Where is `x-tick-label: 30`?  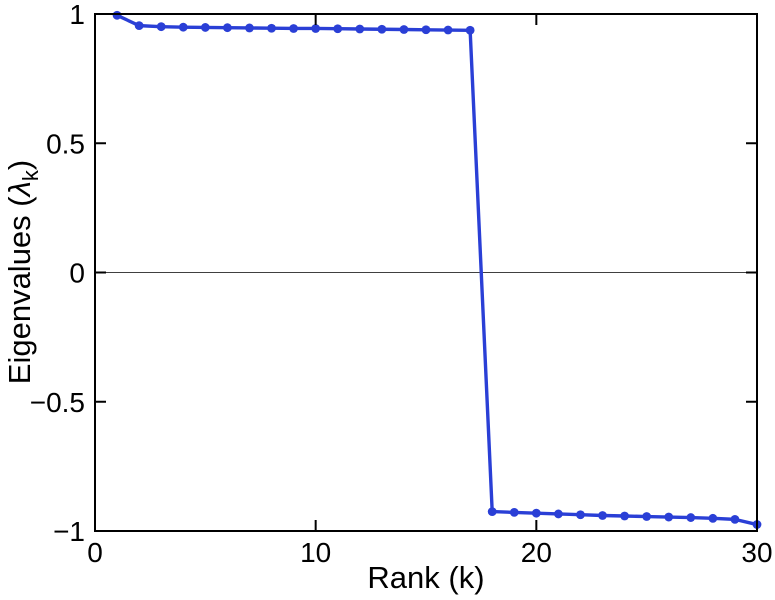
x-tick-label: 30 is located at coordinates (756, 552).